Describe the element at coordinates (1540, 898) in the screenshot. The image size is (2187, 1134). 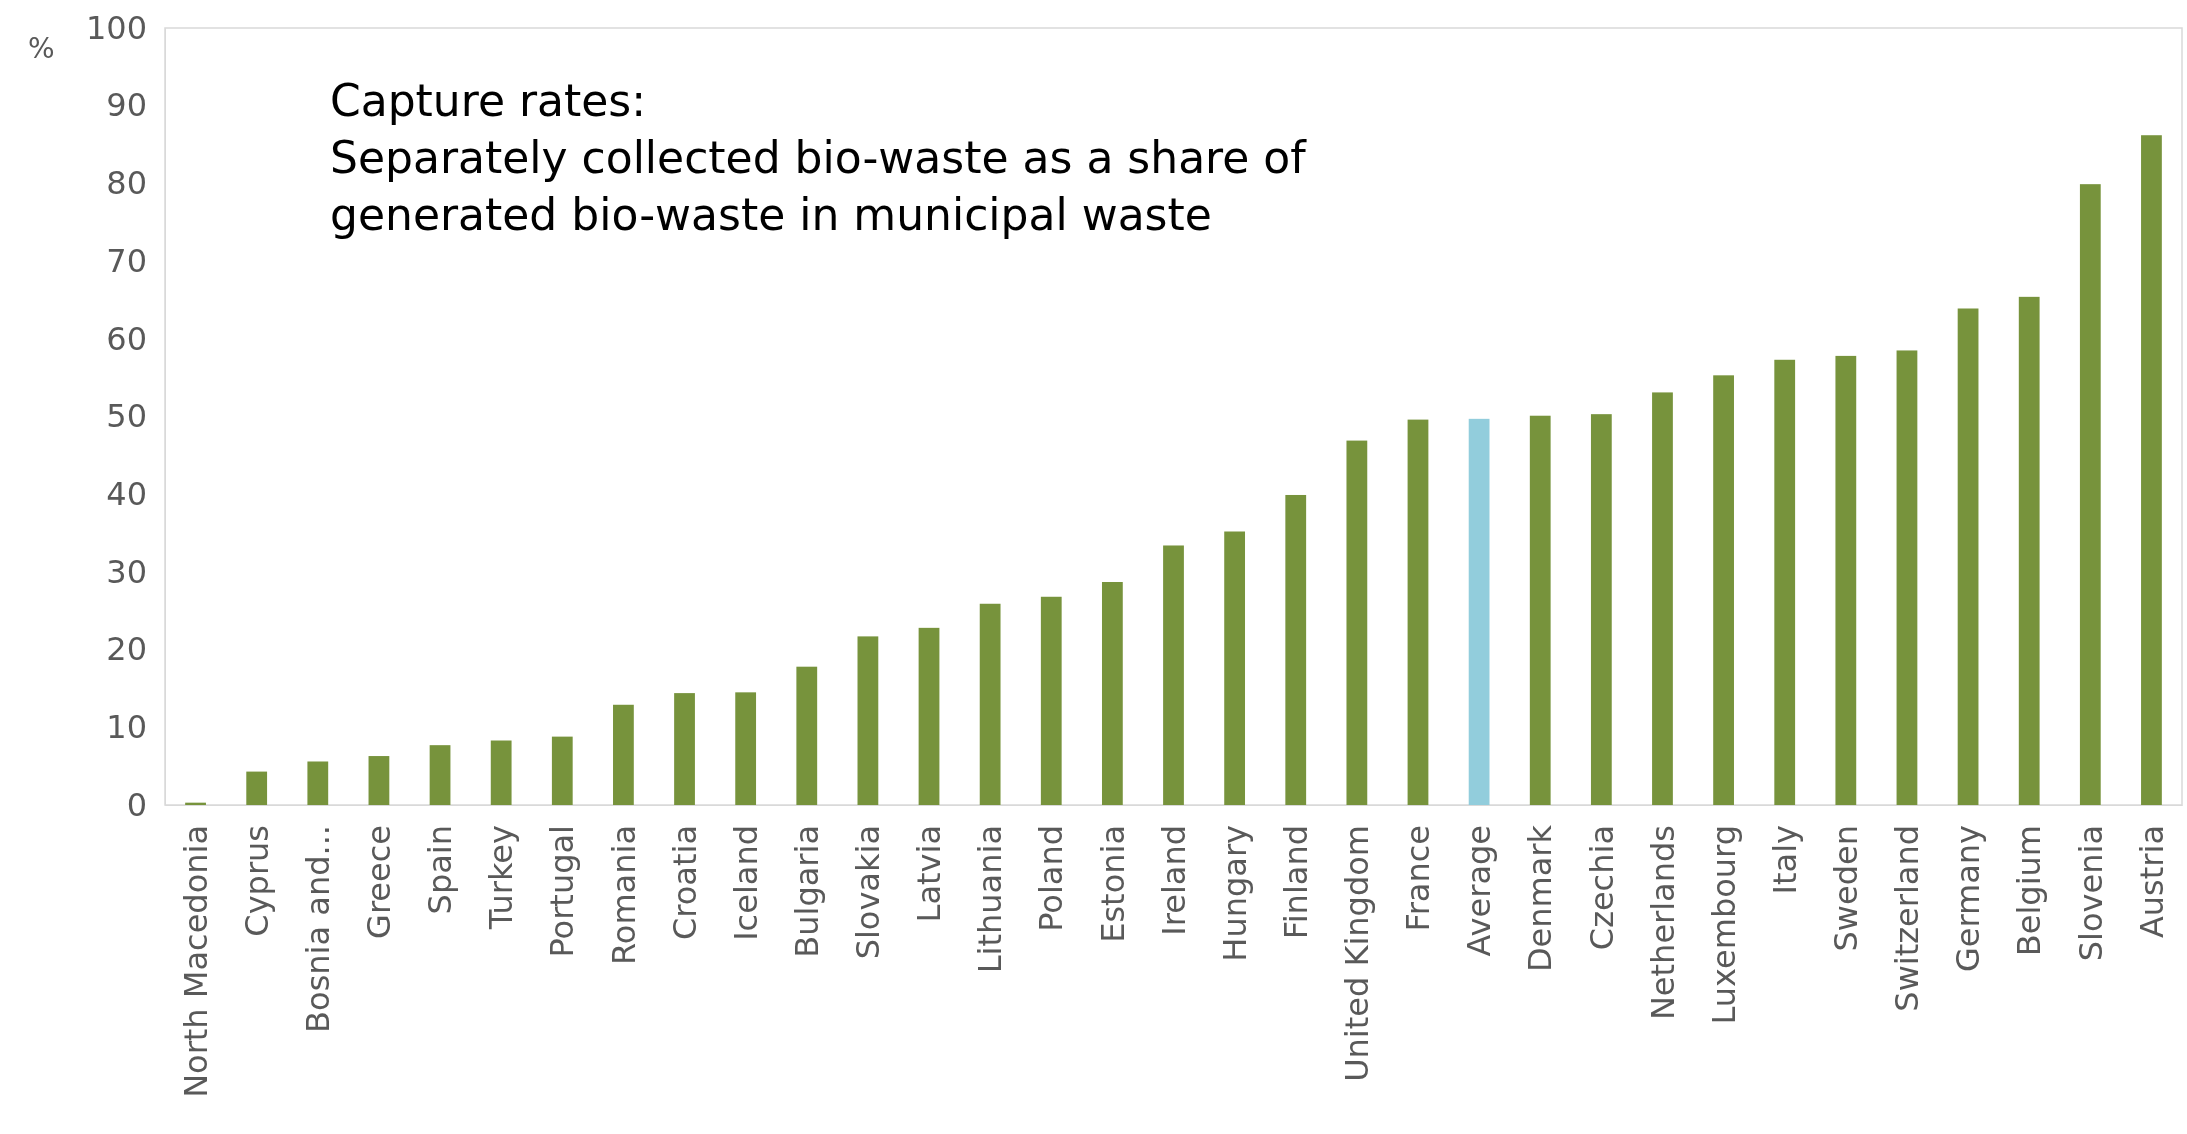
I see `x-tick-label: Denmark` at that location.